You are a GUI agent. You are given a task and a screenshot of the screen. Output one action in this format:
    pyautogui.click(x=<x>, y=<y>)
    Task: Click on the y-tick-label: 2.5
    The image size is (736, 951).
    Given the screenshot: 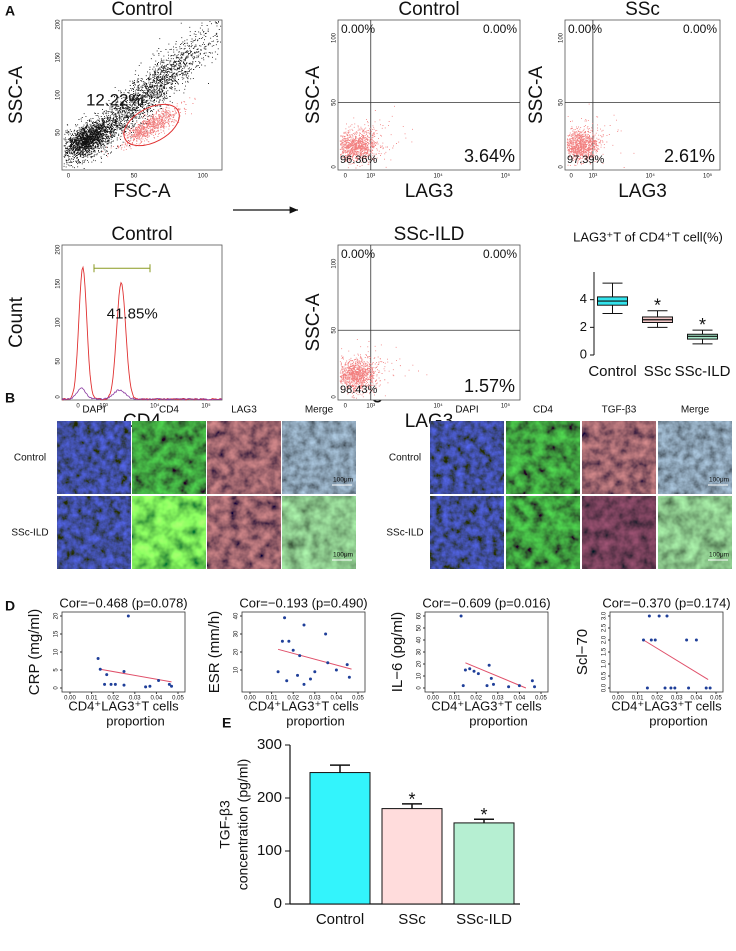 What is the action you would take?
    pyautogui.click(x=605, y=627)
    